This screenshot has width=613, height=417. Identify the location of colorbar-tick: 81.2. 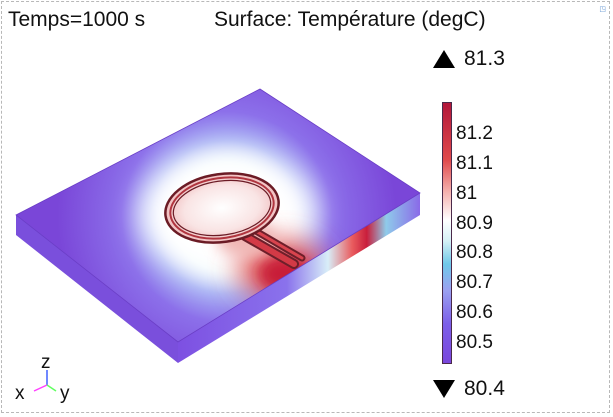
(474, 133).